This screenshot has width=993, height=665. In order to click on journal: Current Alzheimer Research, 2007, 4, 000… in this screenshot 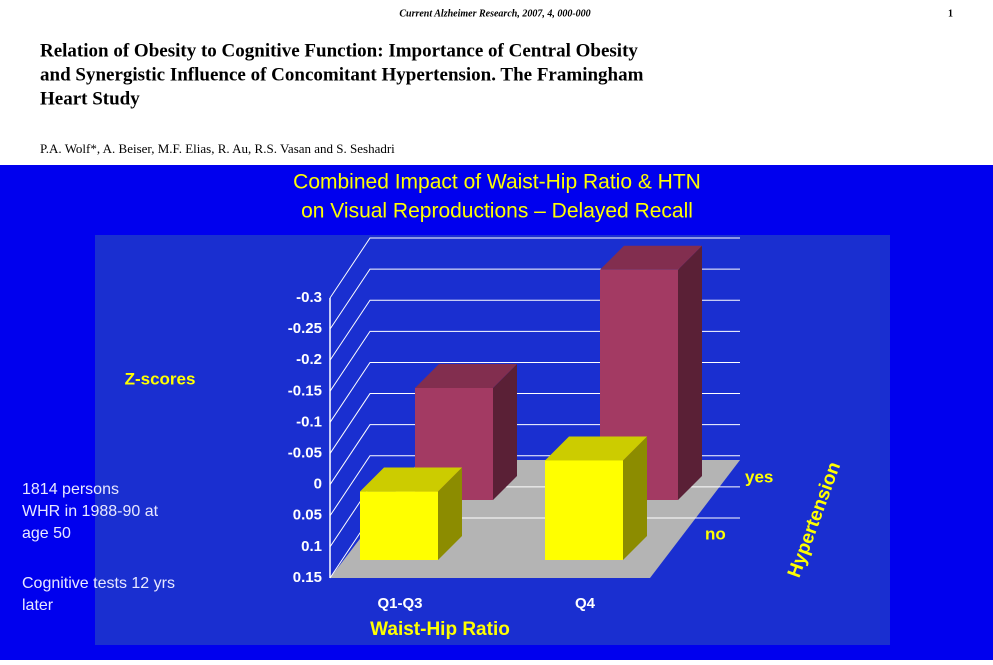, I will do `click(494, 13)`.